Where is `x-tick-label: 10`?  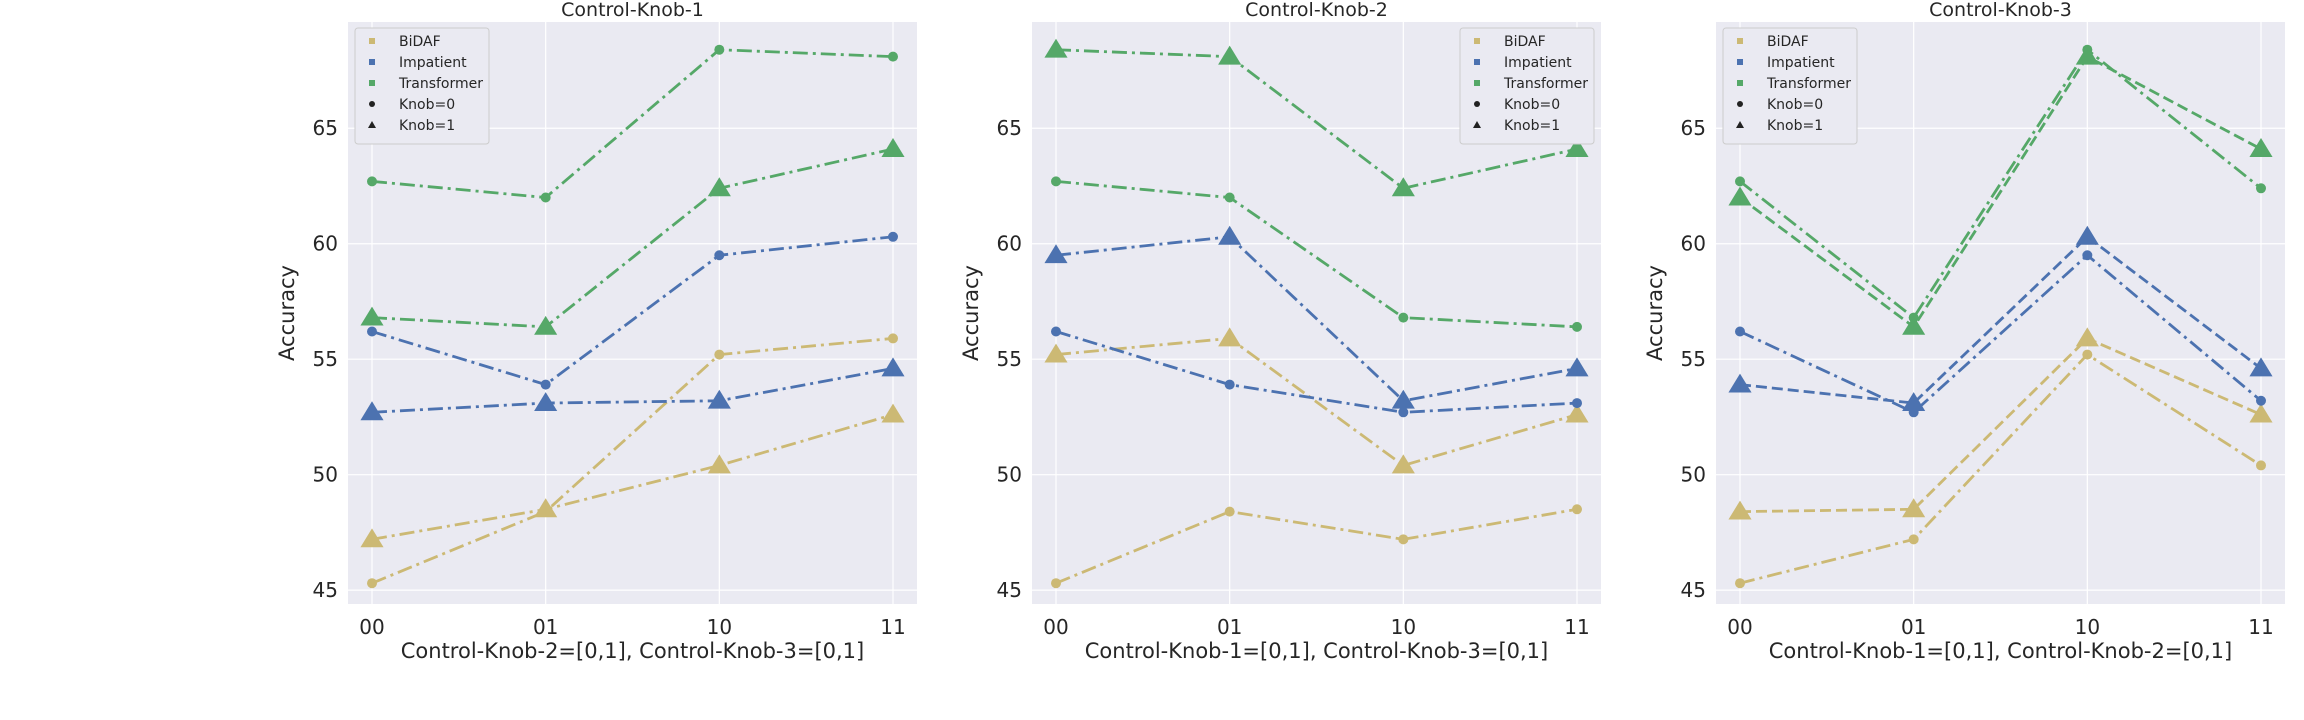
x-tick-label: 10 is located at coordinates (1403, 627).